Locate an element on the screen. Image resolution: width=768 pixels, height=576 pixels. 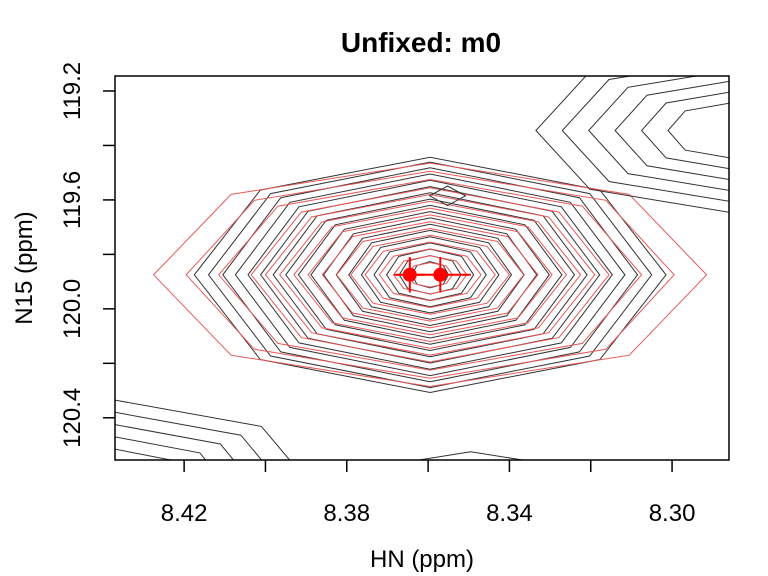
x-tick-label: 8.42 is located at coordinates (184, 513).